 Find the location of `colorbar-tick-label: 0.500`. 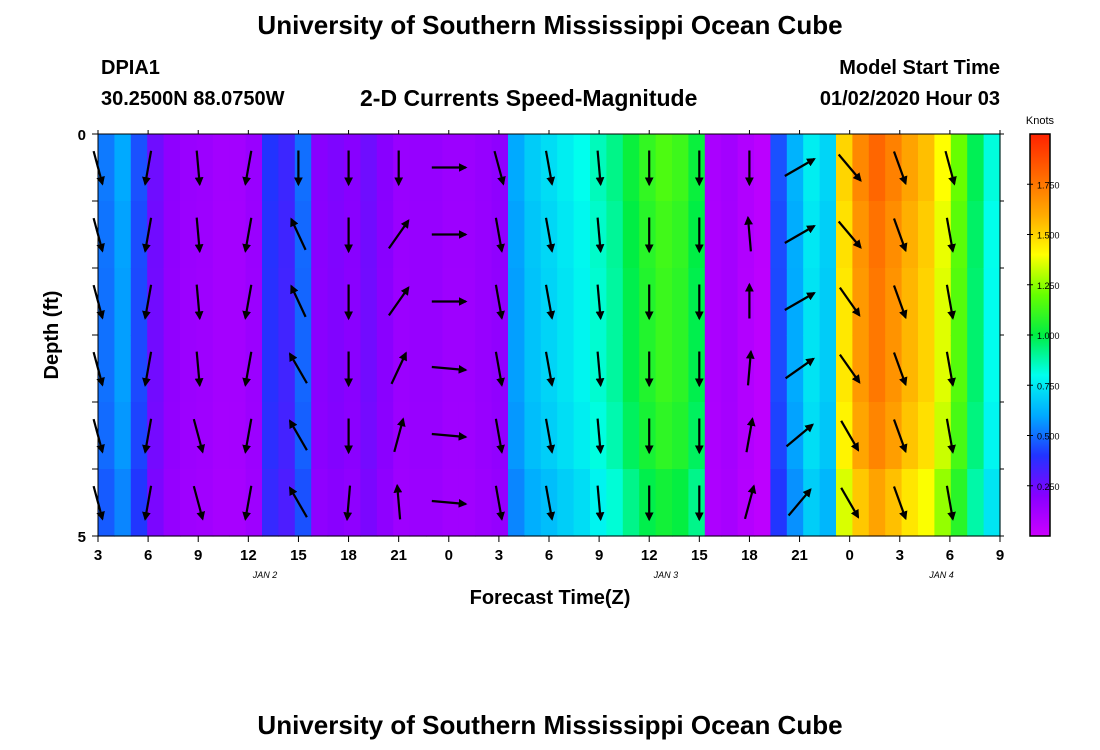

colorbar-tick-label: 0.500 is located at coordinates (1048, 437).